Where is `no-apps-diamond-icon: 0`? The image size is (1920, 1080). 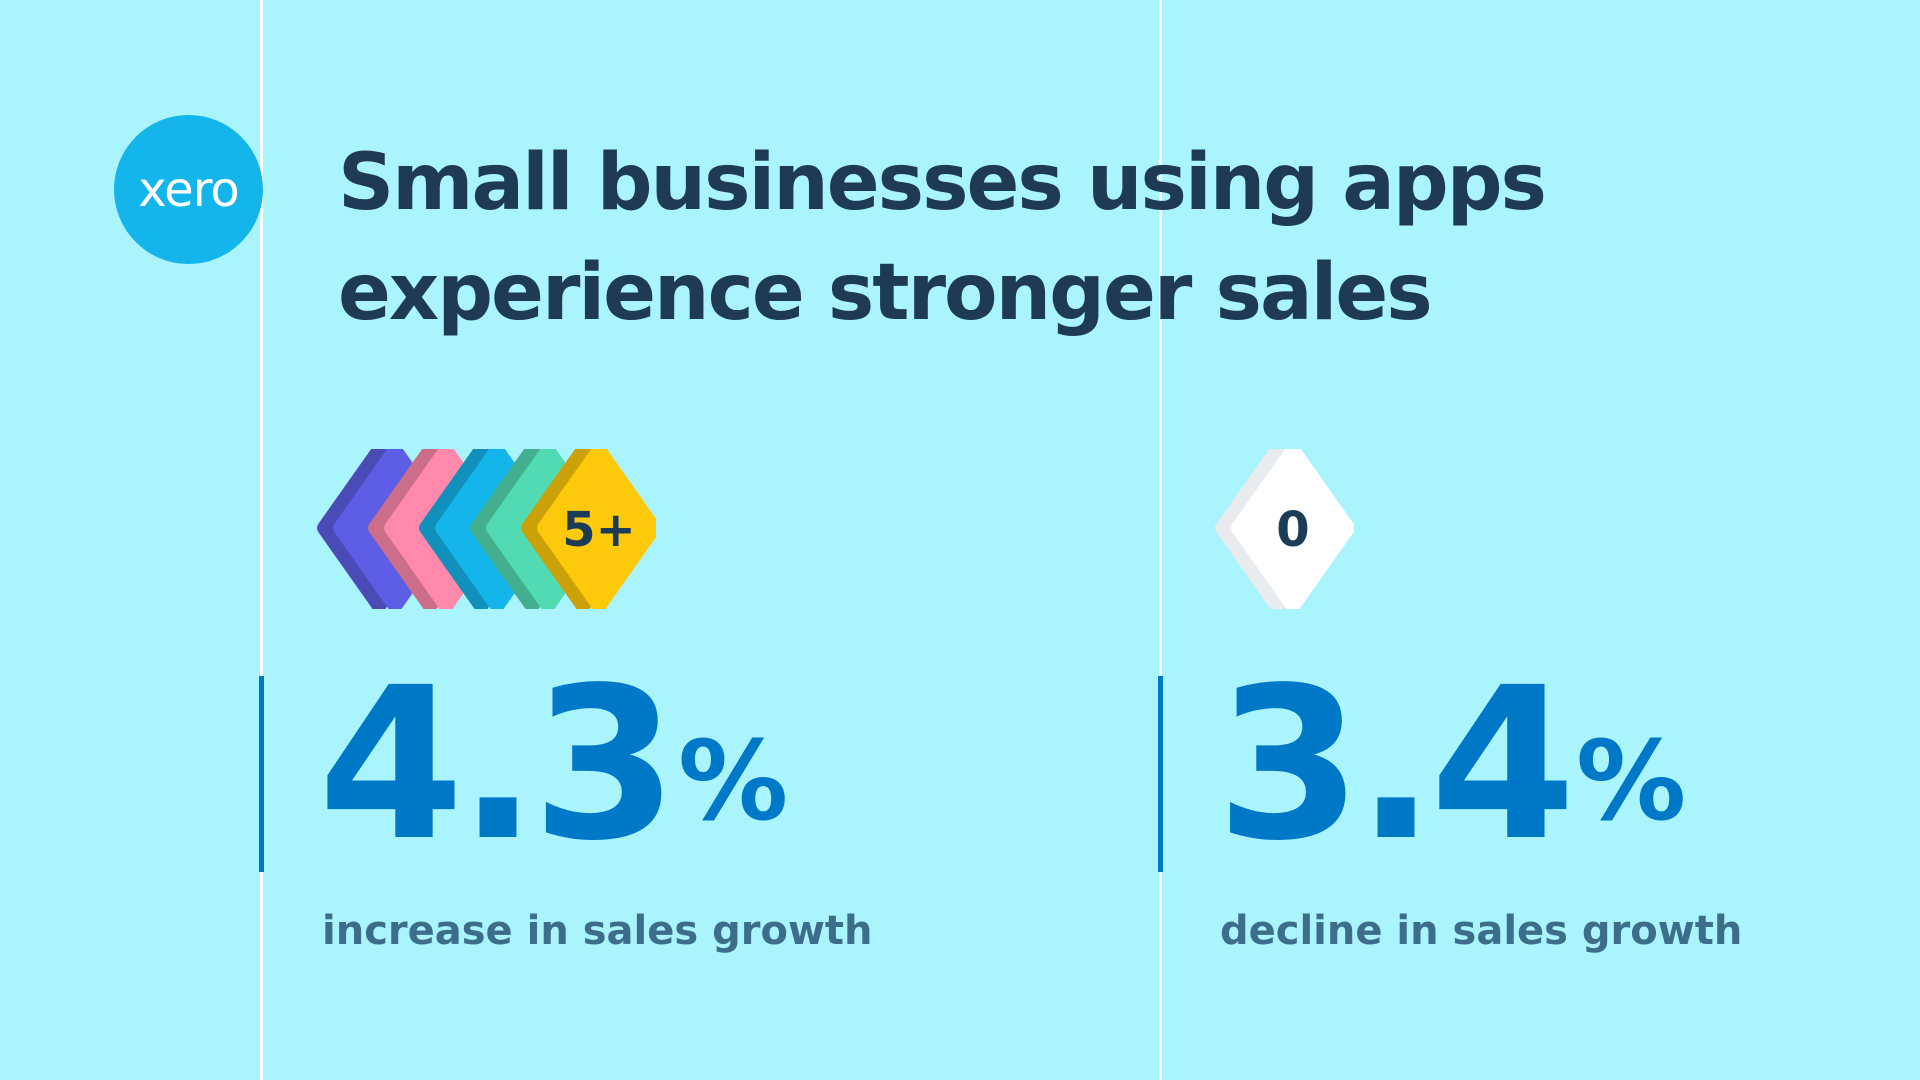 no-apps-diamond-icon: 0 is located at coordinates (1284, 529).